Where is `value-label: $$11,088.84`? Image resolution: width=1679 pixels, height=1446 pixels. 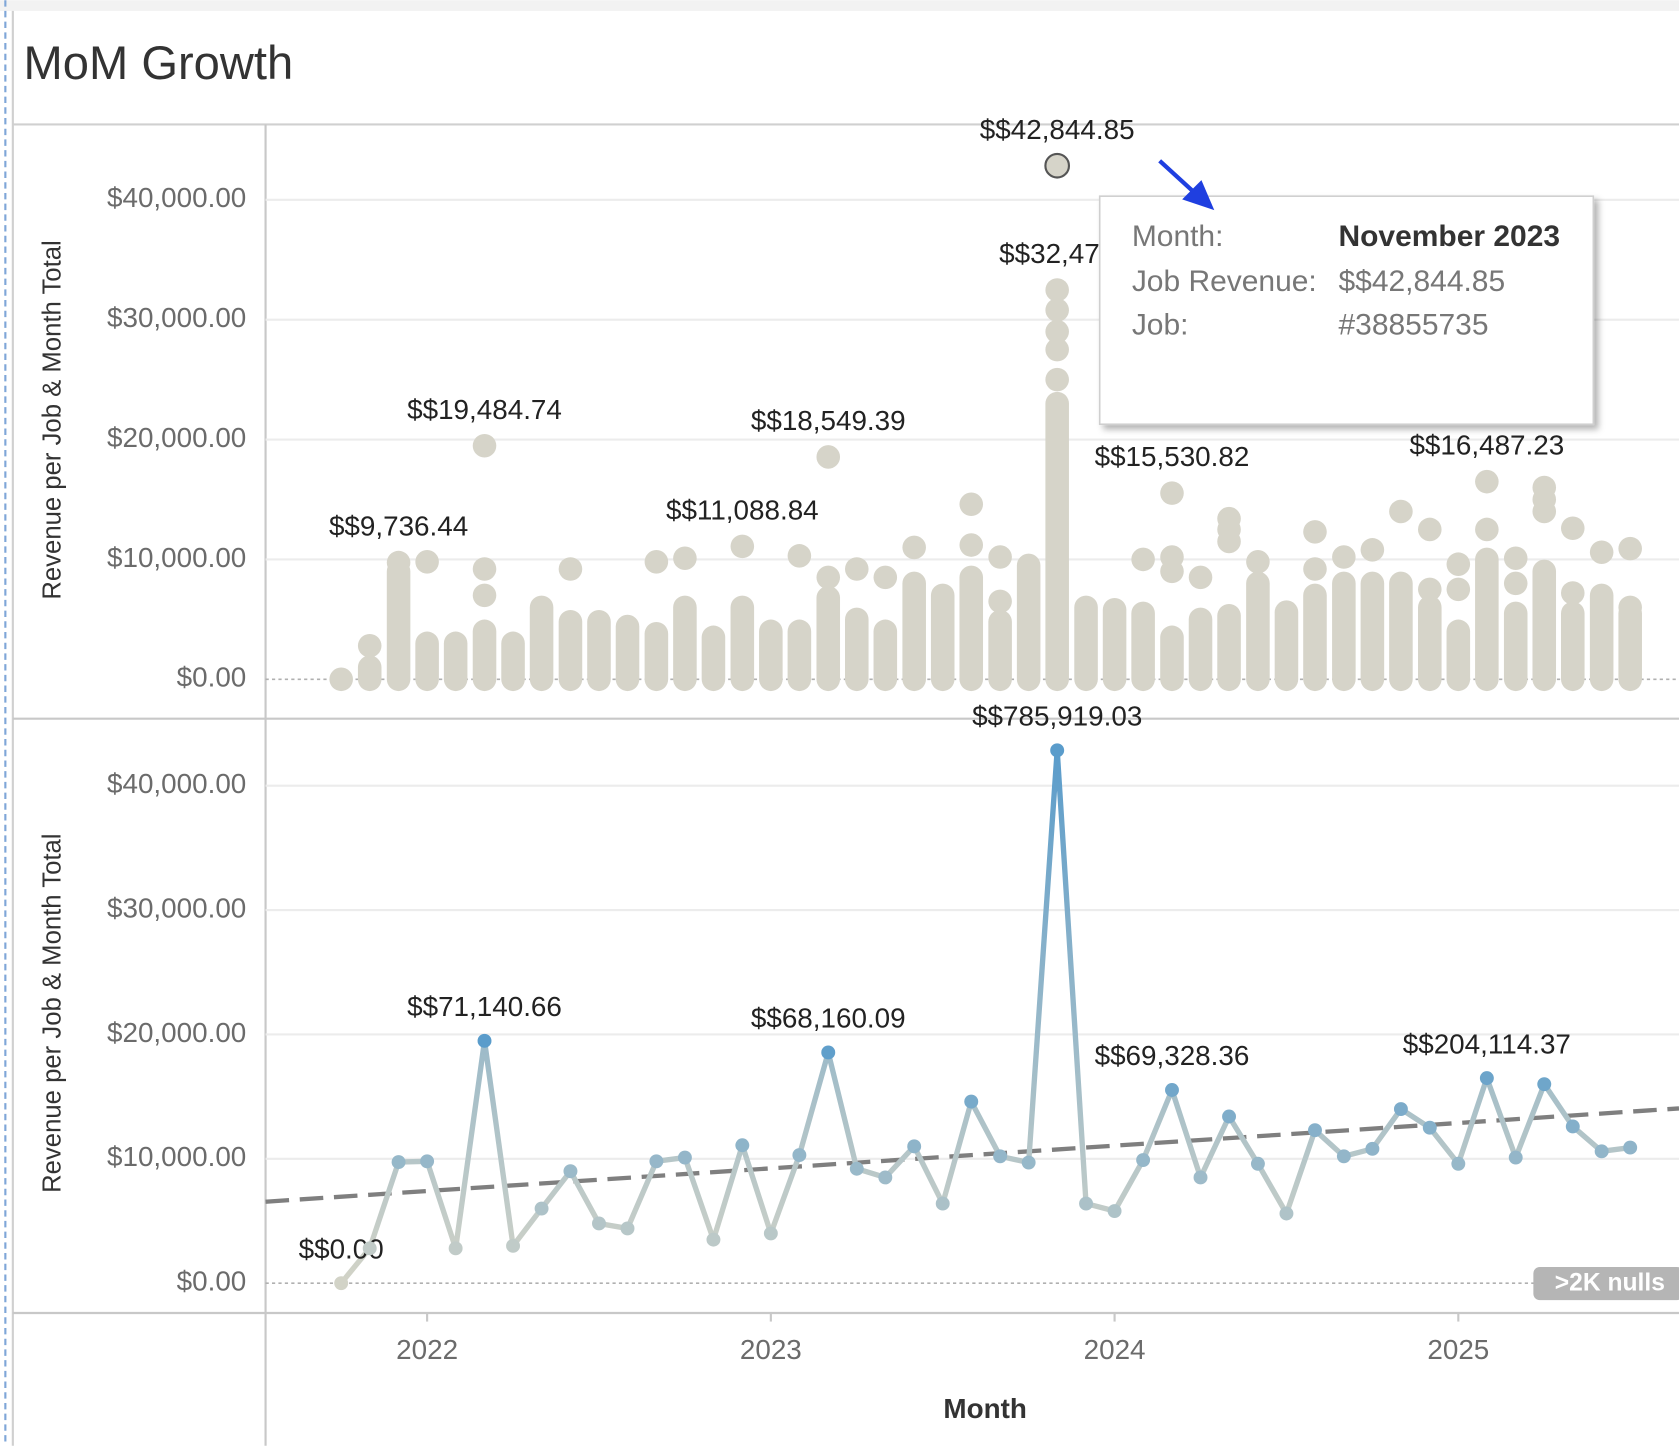 value-label: $$11,088.84 is located at coordinates (742, 509).